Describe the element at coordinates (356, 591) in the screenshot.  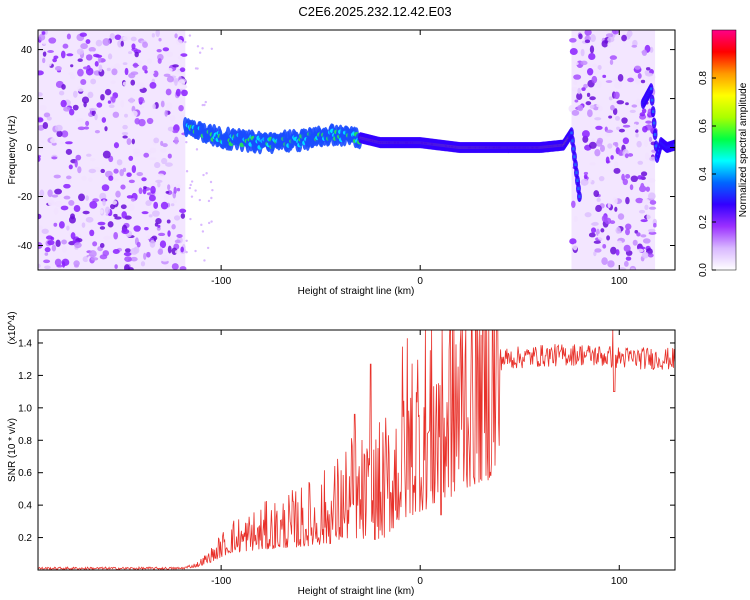
I see `snr-x-axis-label: Height of straight line (km)` at that location.